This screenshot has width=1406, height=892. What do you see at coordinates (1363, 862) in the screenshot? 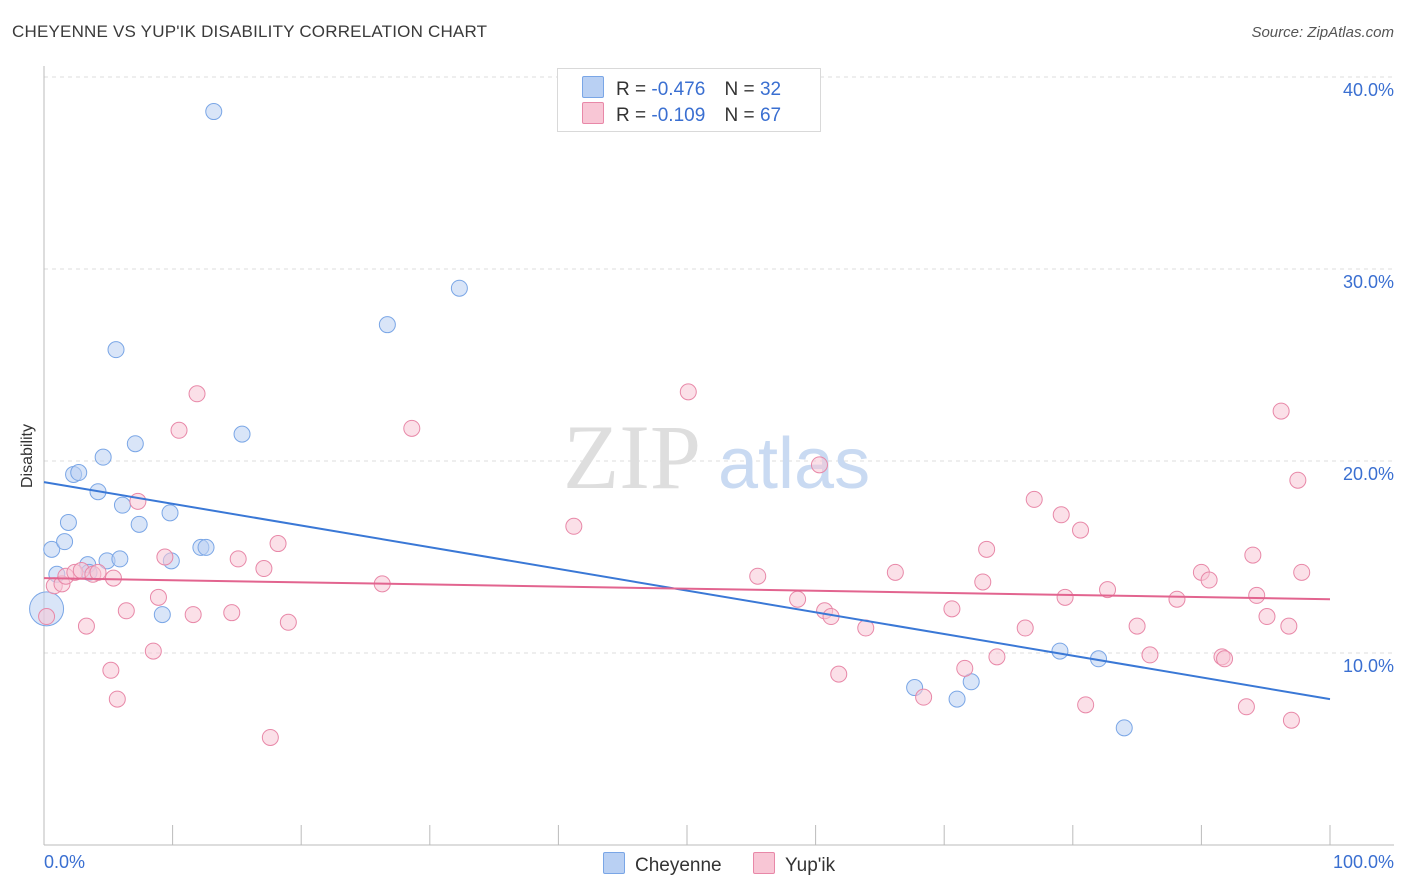
I see `x-tick-label-max: 100.0%` at bounding box center [1363, 862].